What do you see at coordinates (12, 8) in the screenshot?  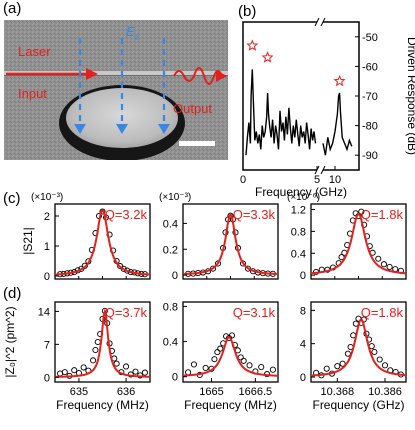 I see `panel-label-a: (a)` at bounding box center [12, 8].